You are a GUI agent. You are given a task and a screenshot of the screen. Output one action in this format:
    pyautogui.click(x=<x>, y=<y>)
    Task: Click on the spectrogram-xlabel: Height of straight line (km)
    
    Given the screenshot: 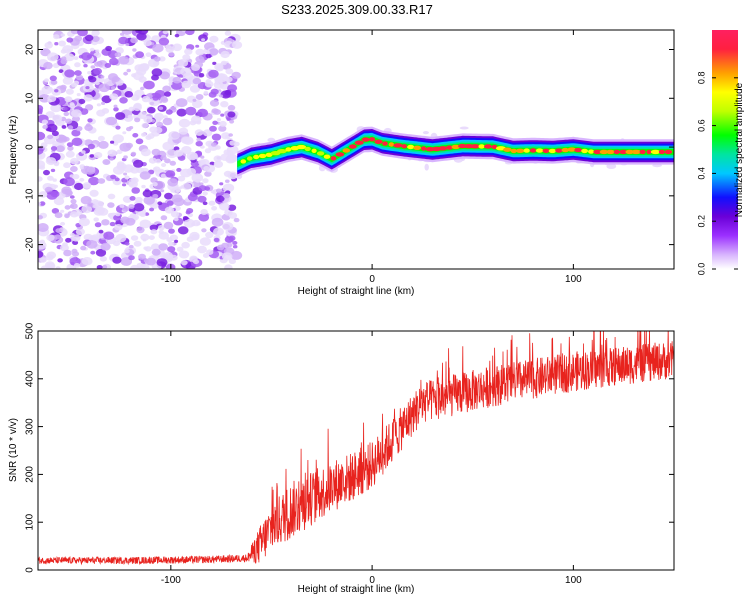 What is the action you would take?
    pyautogui.click(x=356, y=291)
    